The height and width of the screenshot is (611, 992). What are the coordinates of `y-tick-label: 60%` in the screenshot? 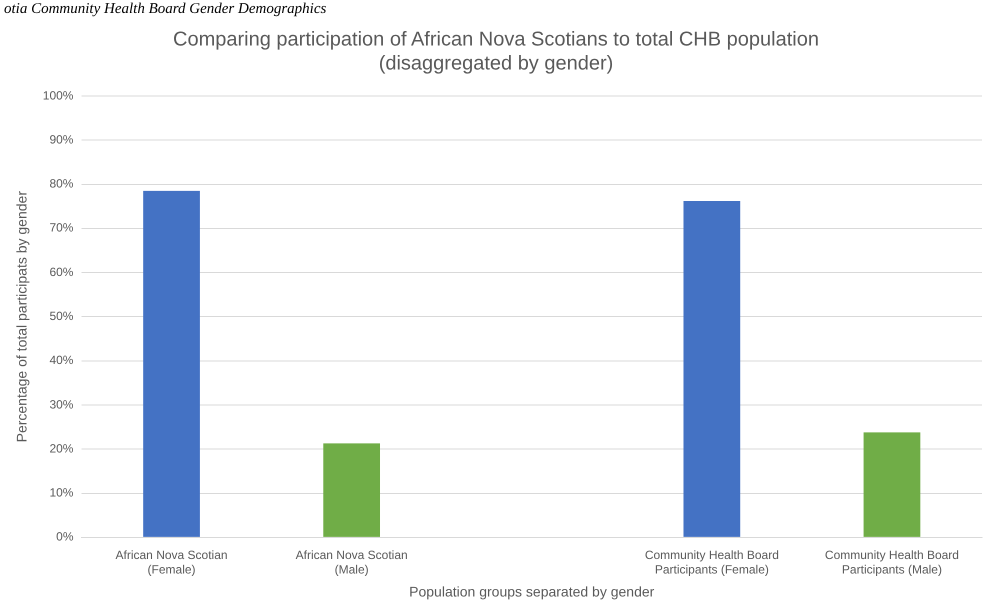 It's located at (61, 271).